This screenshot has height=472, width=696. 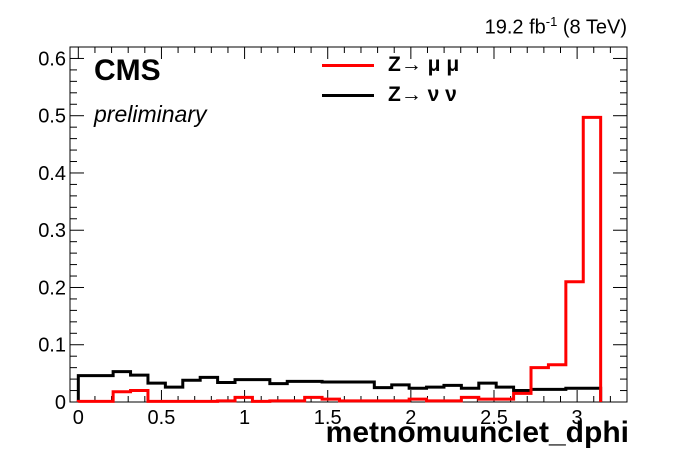 What do you see at coordinates (52, 231) in the screenshot?
I see `y-tick-label: 0.3` at bounding box center [52, 231].